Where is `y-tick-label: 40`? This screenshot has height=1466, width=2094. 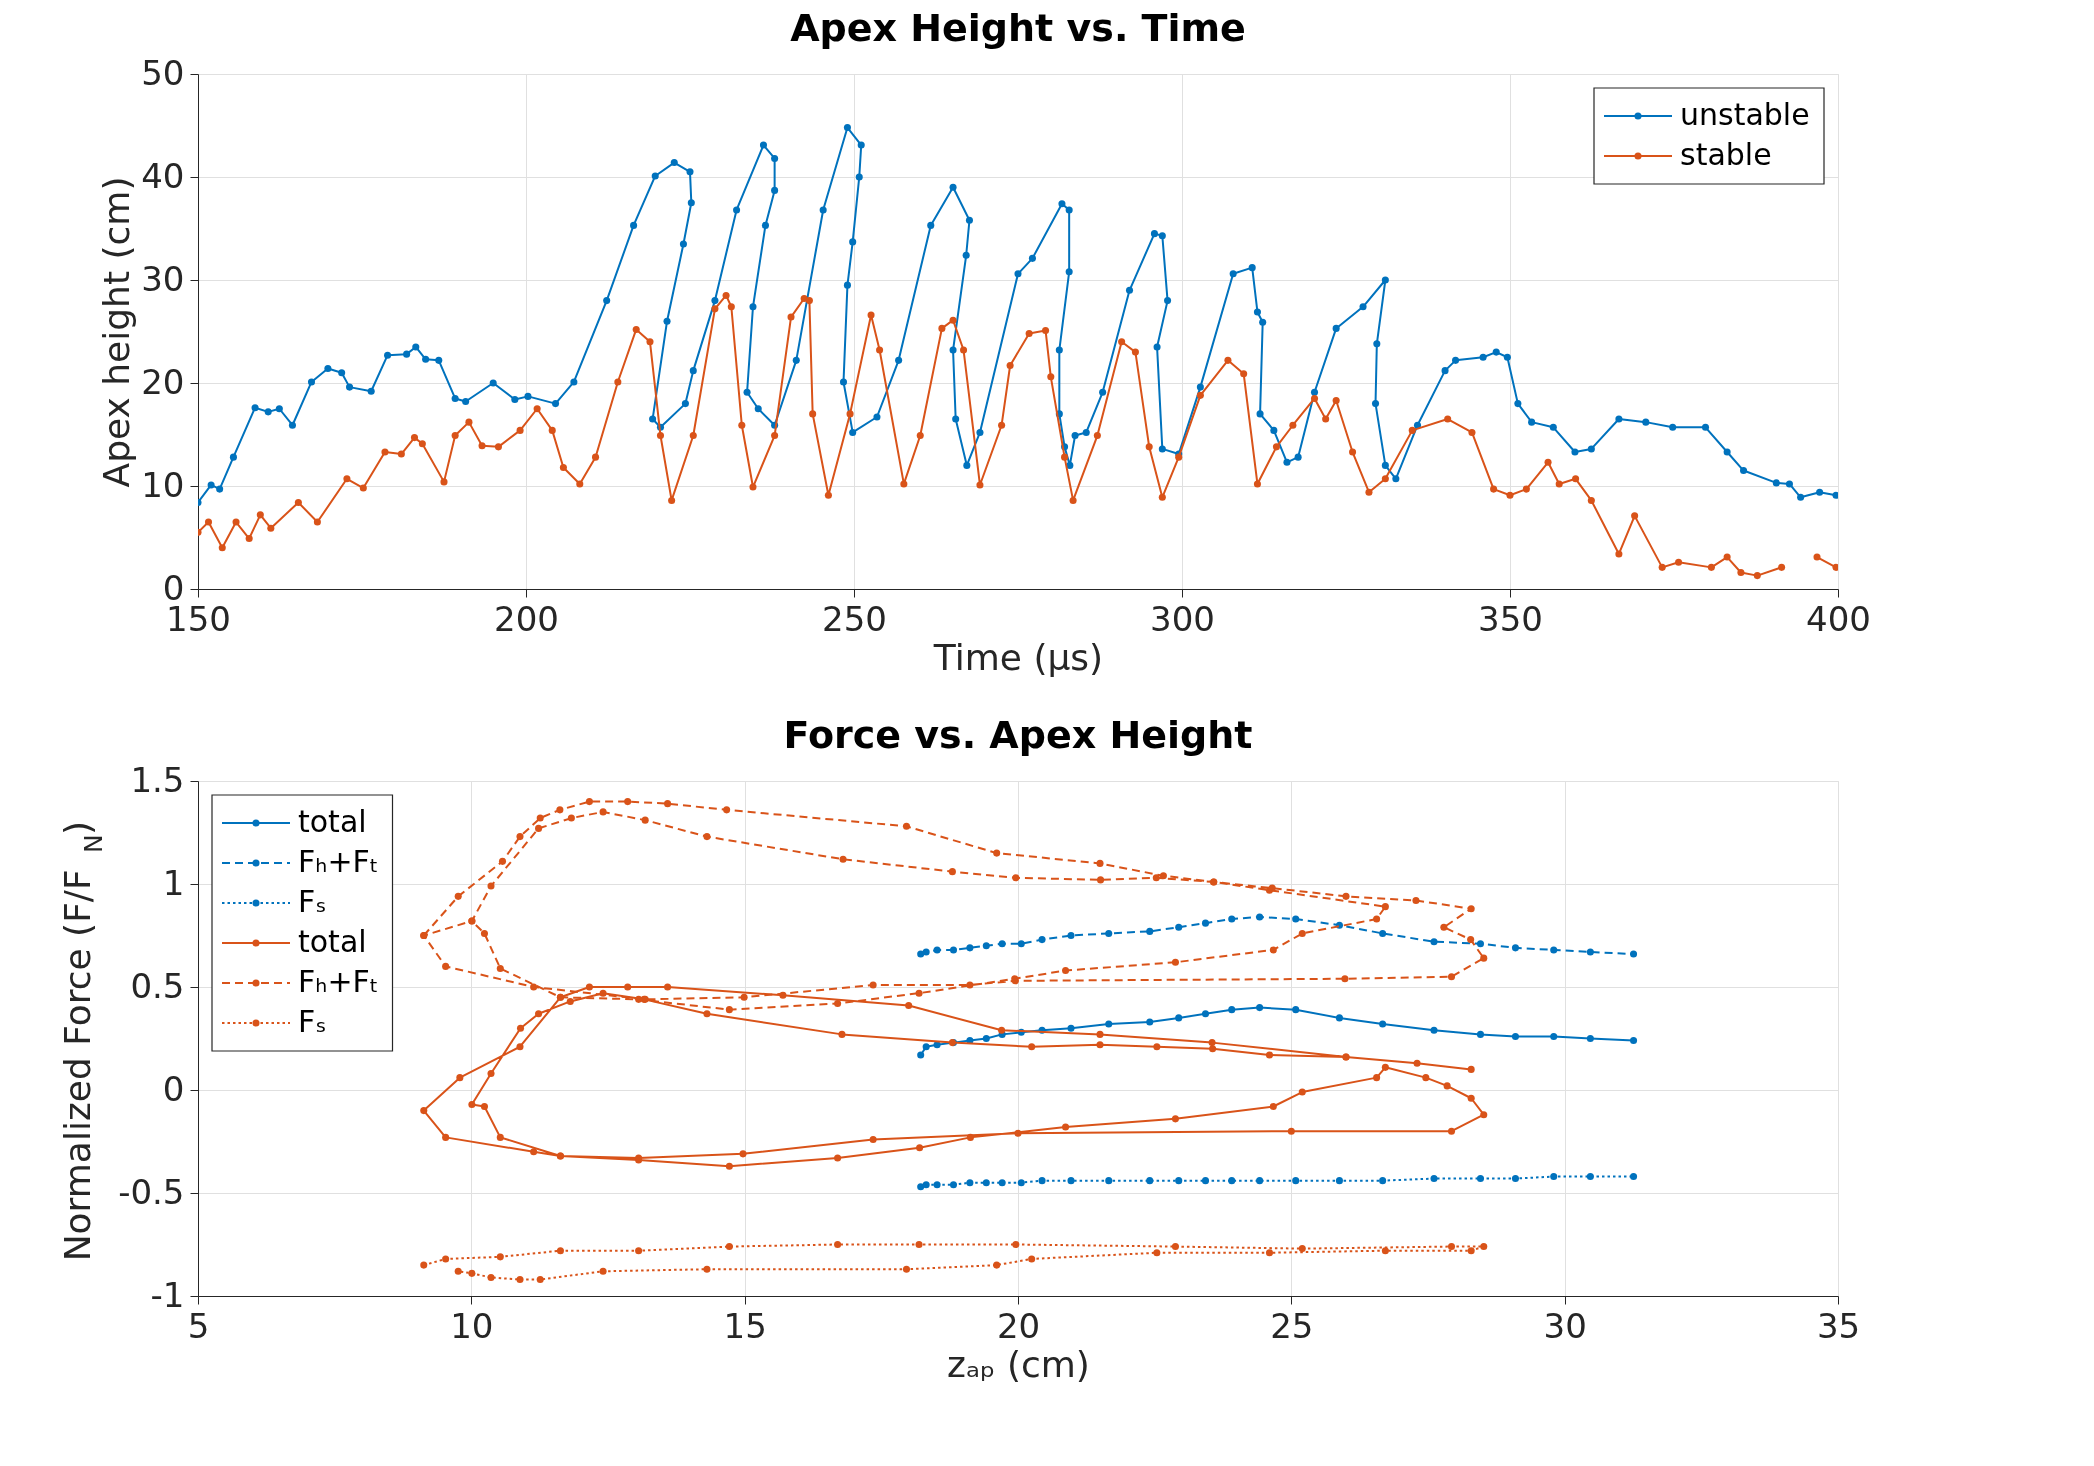
y-tick-label: 40 is located at coordinates (163, 175).